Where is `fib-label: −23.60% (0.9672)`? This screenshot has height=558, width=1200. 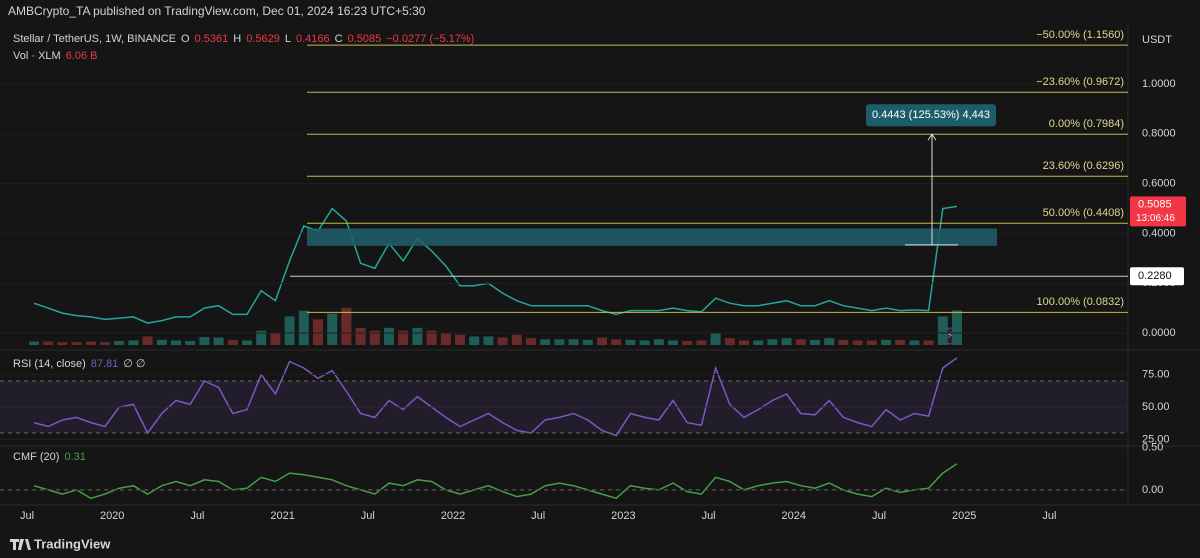
fib-label: −23.60% (0.9672) is located at coordinates (1080, 82).